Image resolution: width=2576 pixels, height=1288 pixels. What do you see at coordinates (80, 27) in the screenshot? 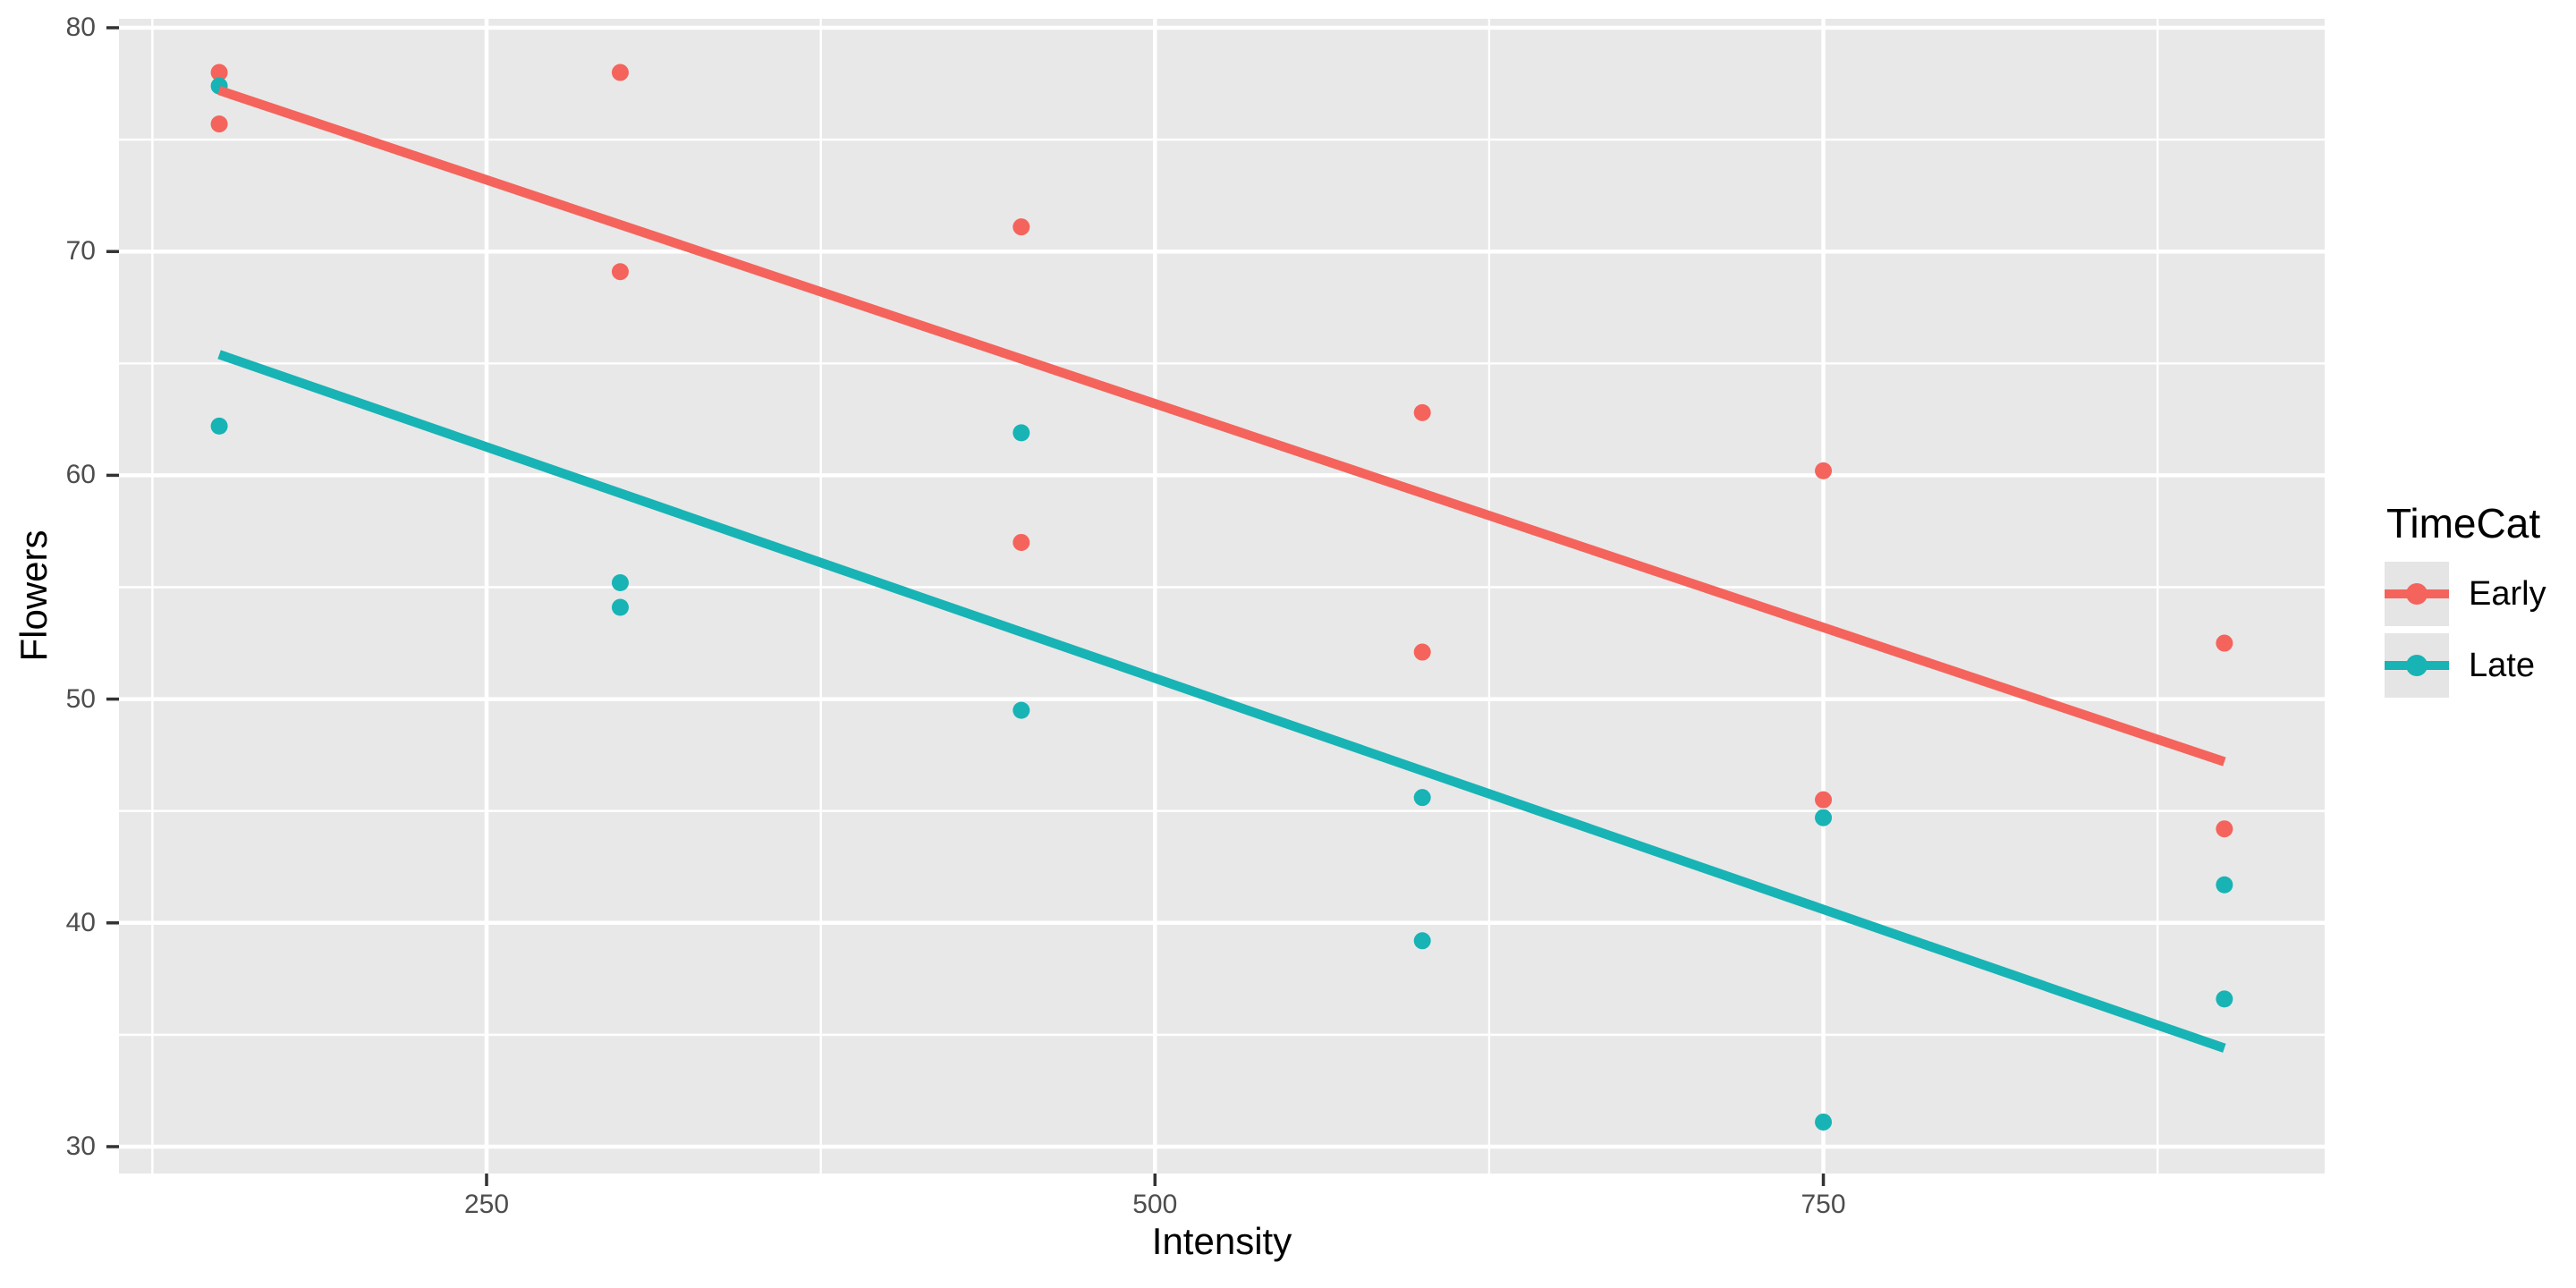
I see `y-tick-label-80: 80` at bounding box center [80, 27].